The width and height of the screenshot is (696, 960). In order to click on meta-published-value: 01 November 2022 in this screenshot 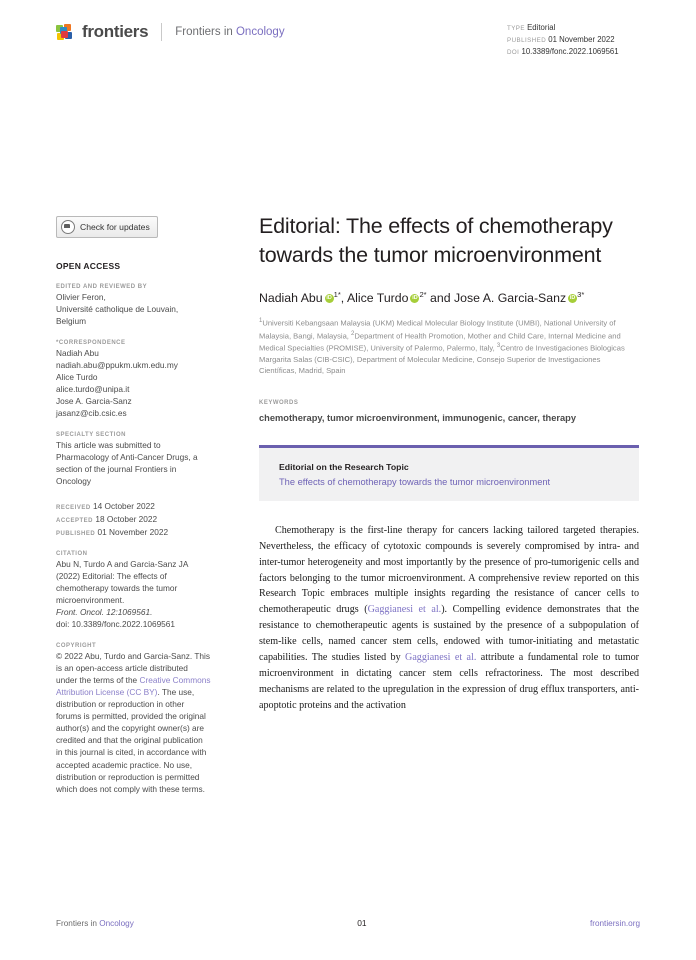, I will do `click(581, 39)`.